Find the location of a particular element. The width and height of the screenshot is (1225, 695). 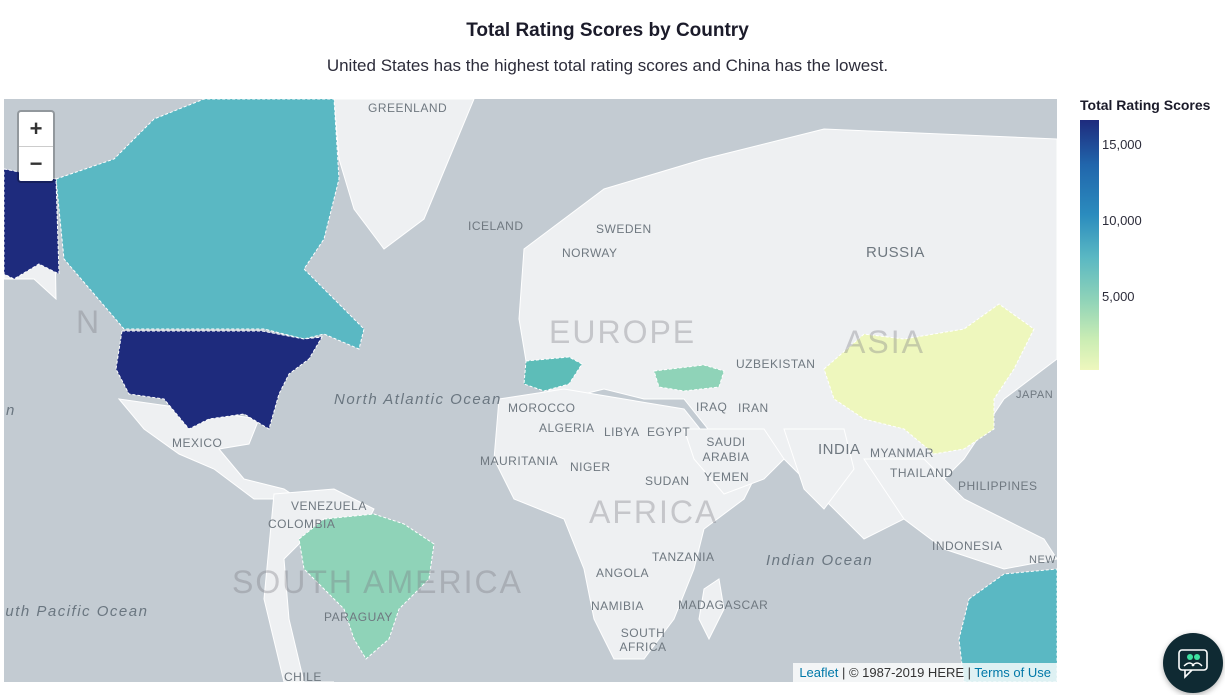

legend-tick-10000: 10,000 is located at coordinates (1122, 220).